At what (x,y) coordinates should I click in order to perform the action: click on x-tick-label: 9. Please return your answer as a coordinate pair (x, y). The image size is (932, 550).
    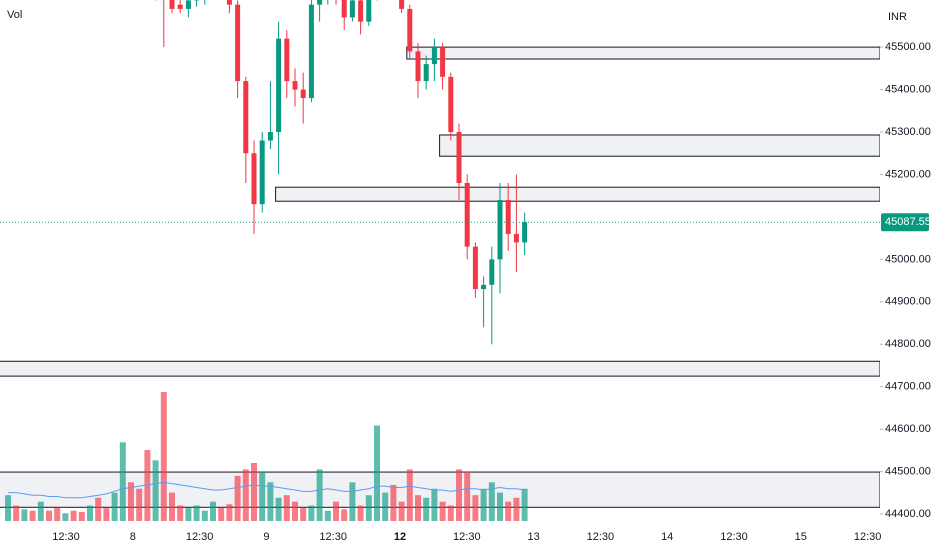
    Looking at the image, I should click on (266, 537).